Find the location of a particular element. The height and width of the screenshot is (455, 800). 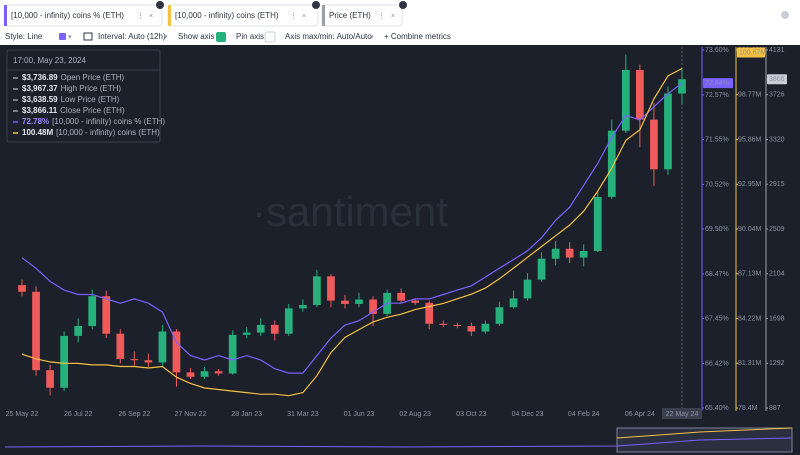

y-tick-label: 3726 is located at coordinates (777, 95).